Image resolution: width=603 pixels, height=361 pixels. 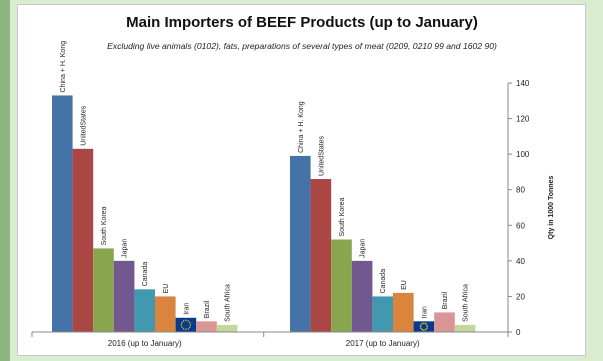 What do you see at coordinates (520, 190) in the screenshot?
I see `y-tick-label: 80` at bounding box center [520, 190].